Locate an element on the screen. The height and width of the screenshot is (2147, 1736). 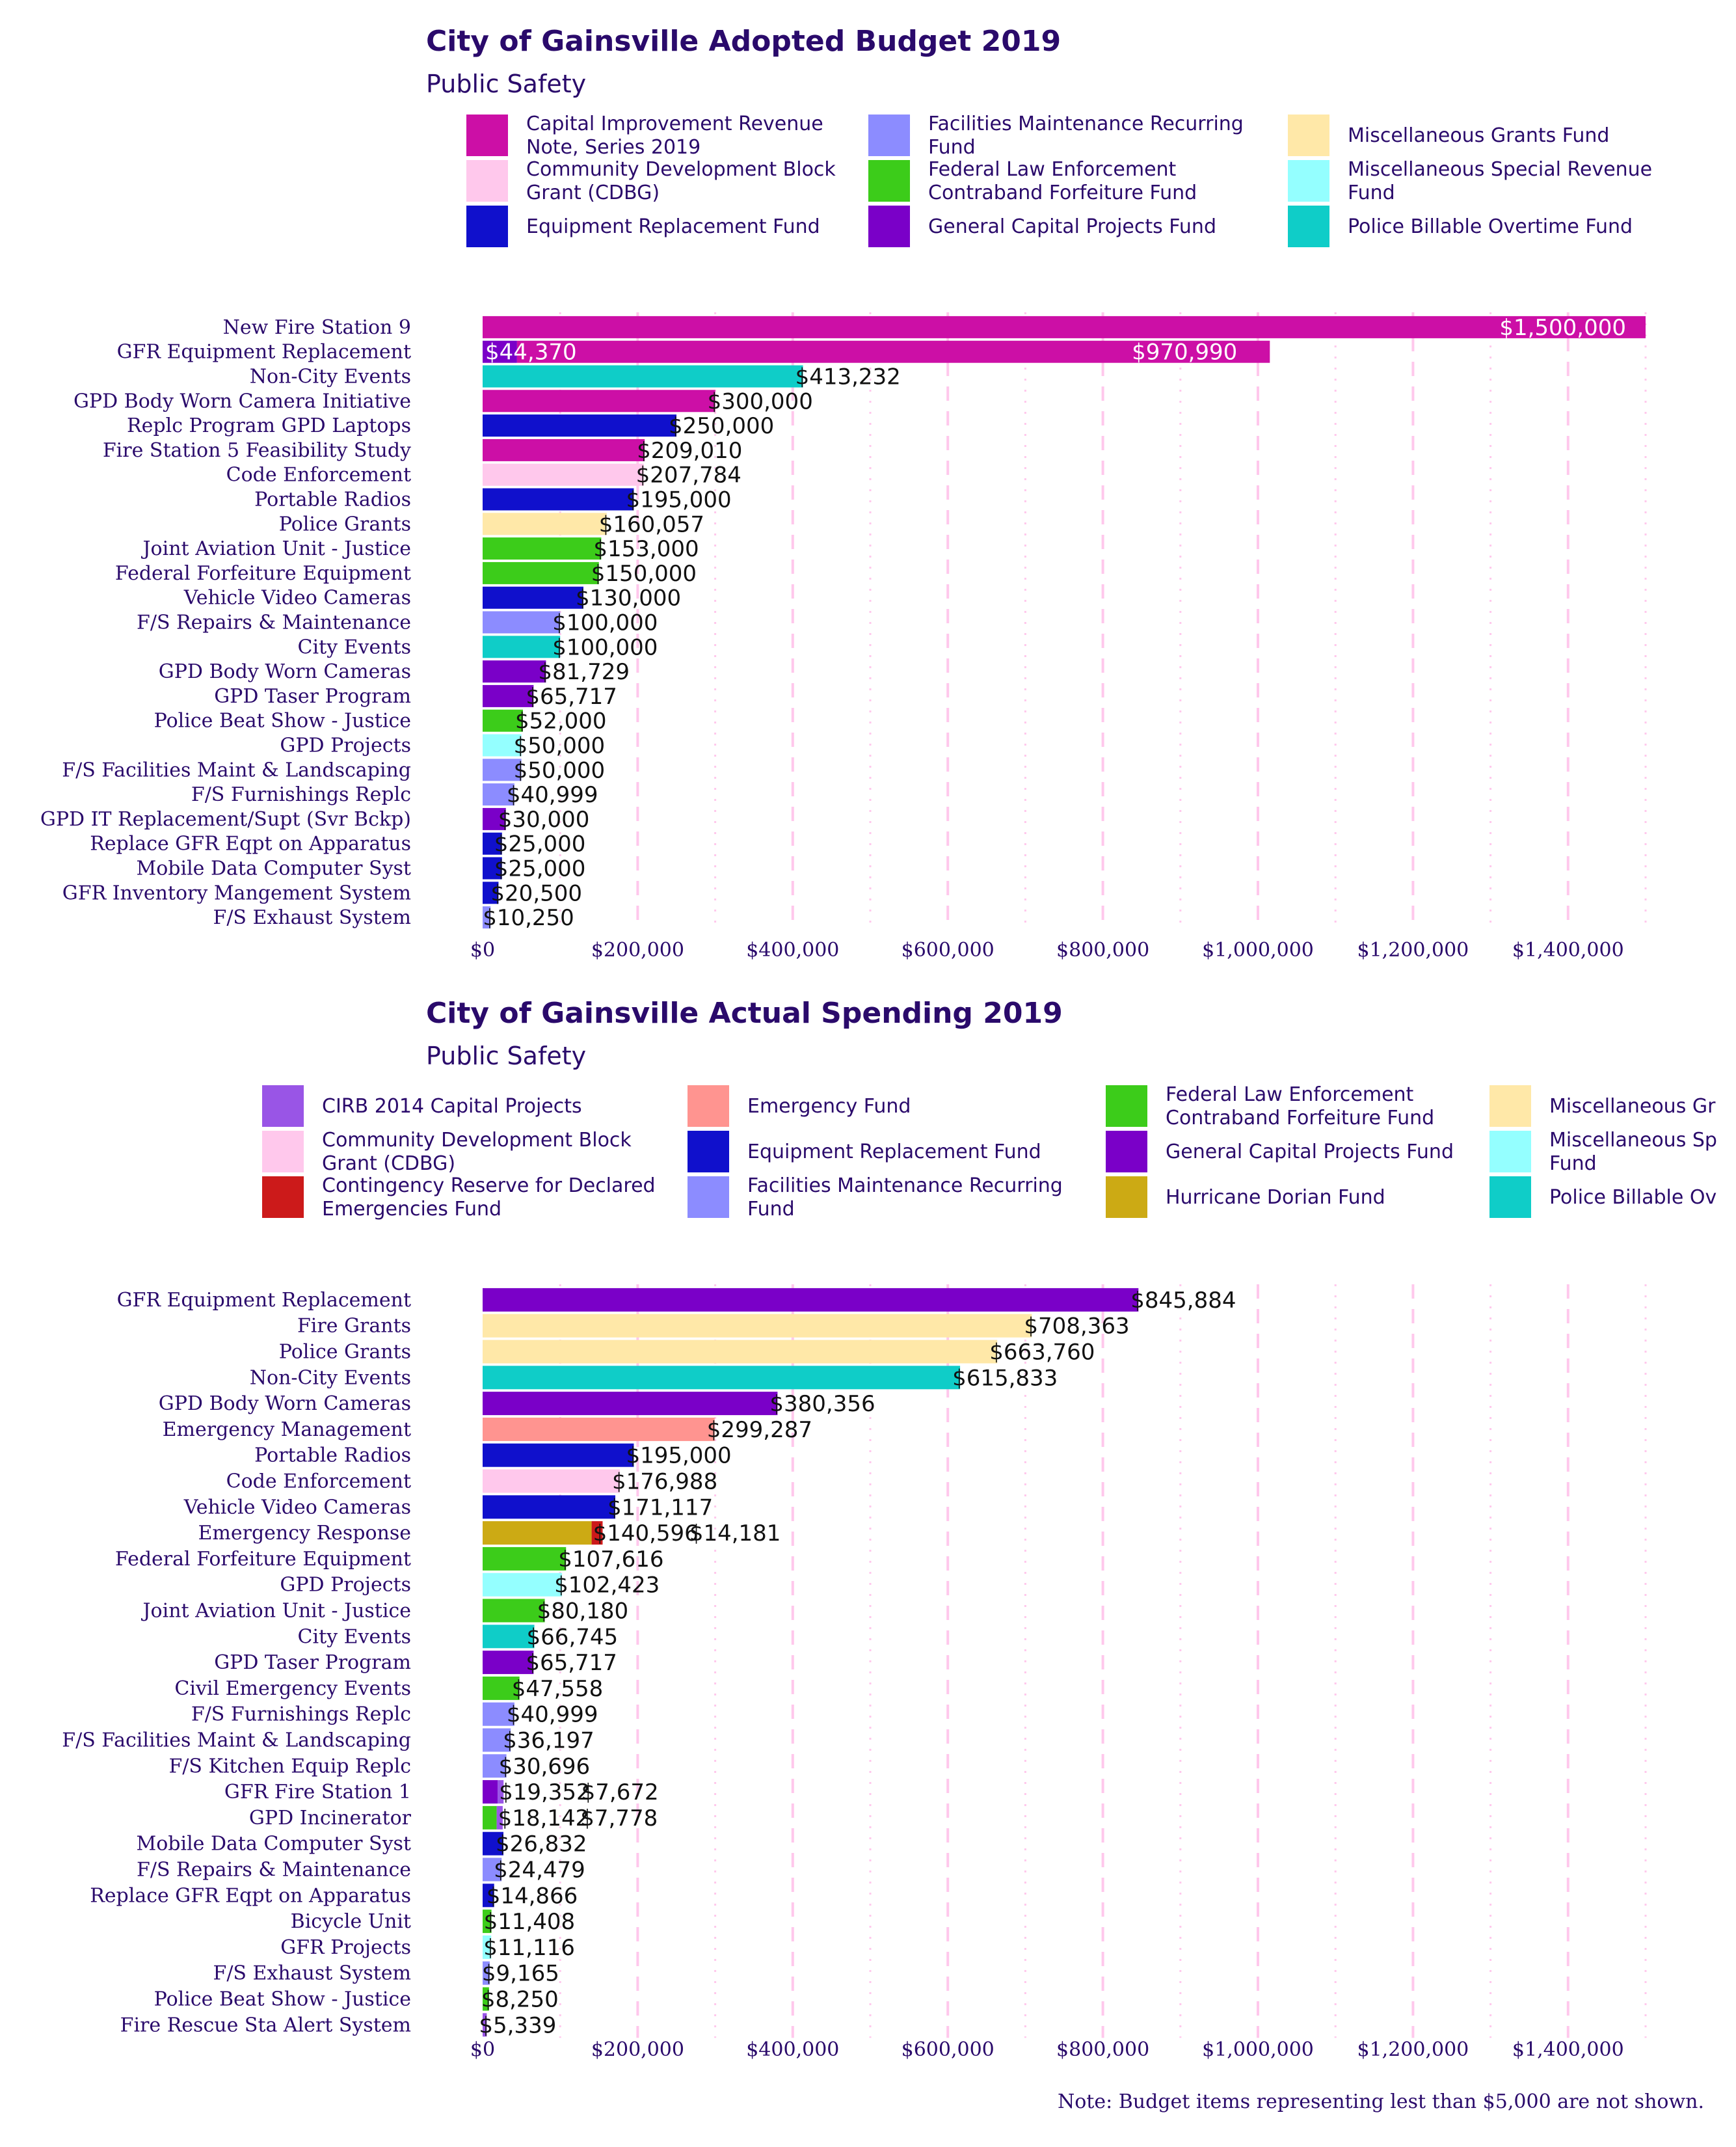
legend-key-cirb2019 is located at coordinates (487, 135).